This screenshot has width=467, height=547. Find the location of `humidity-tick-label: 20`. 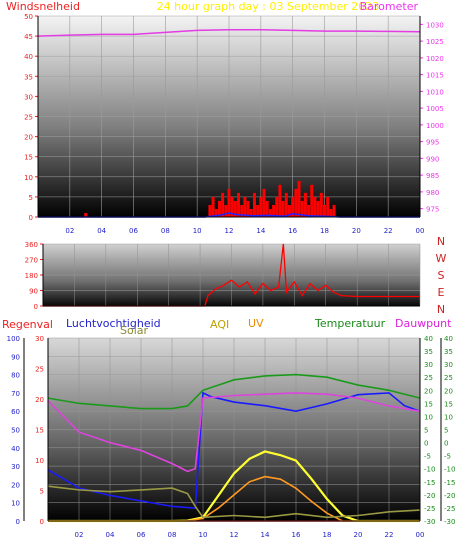

humidity-tick-label: 20 is located at coordinates (39, 400).